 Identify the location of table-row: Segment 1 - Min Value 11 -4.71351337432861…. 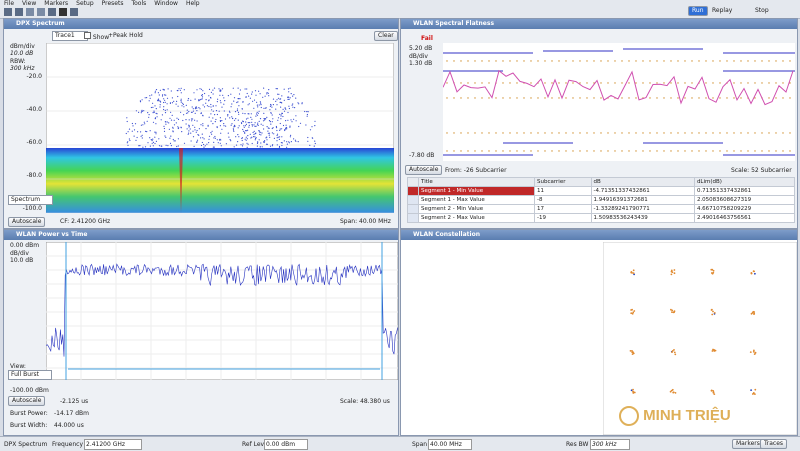
(601, 191).